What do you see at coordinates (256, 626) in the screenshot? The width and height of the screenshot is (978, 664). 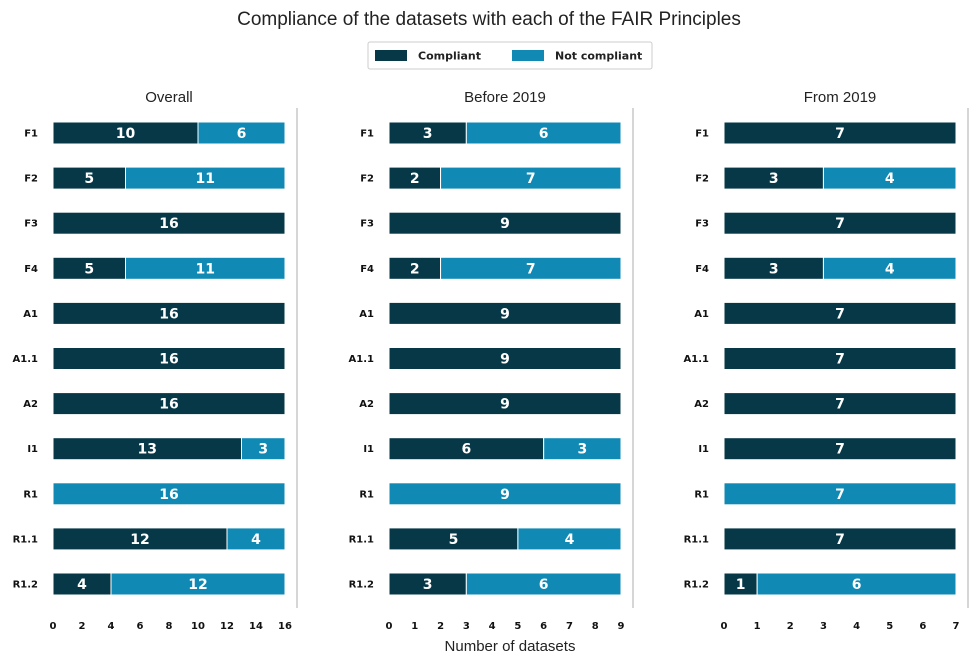 I see `x-tick-label: 14` at bounding box center [256, 626].